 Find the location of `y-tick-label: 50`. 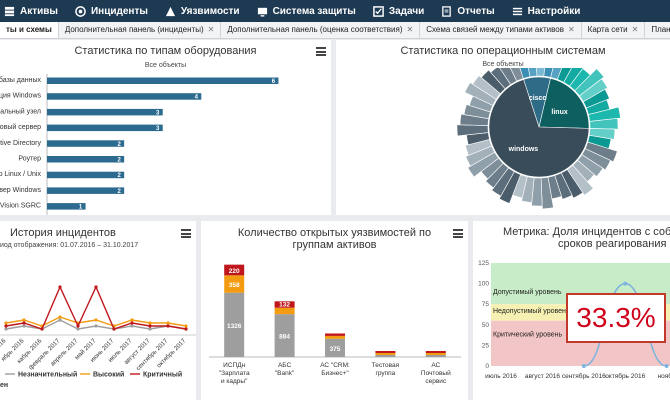

y-tick-label: 50 is located at coordinates (486, 325).